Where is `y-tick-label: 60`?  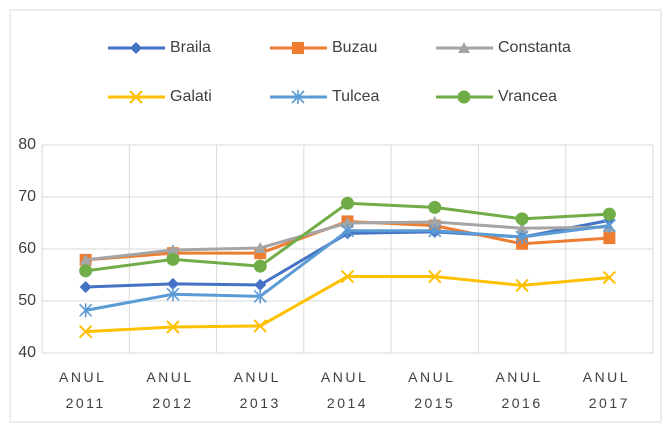
y-tick-label: 60 is located at coordinates (27, 248).